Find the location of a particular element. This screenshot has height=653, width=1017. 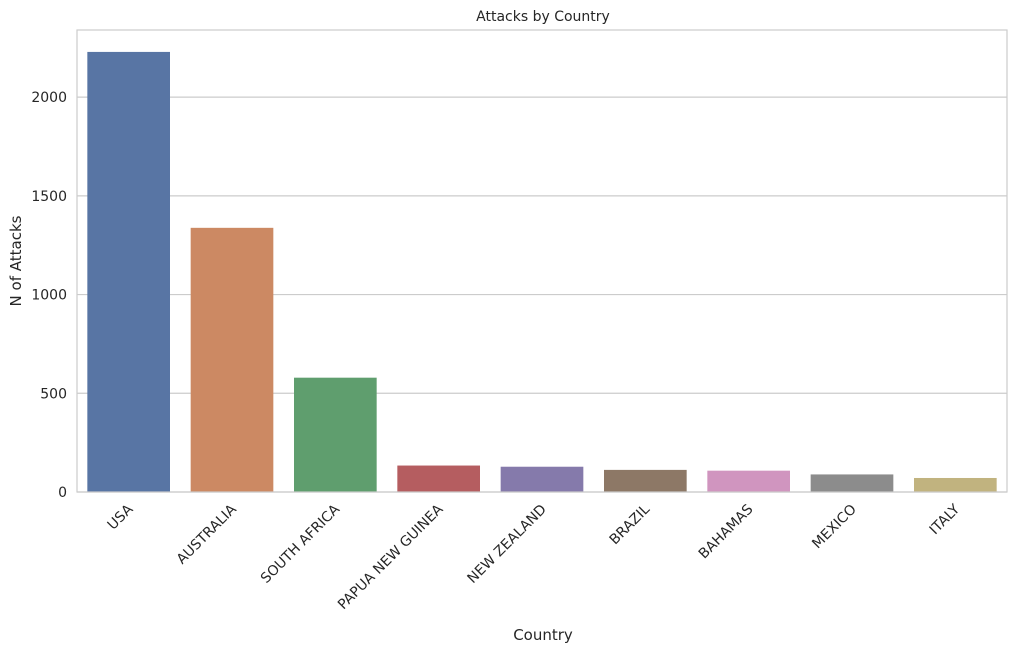

chart-title: Attacks by Country is located at coordinates (543, 17).